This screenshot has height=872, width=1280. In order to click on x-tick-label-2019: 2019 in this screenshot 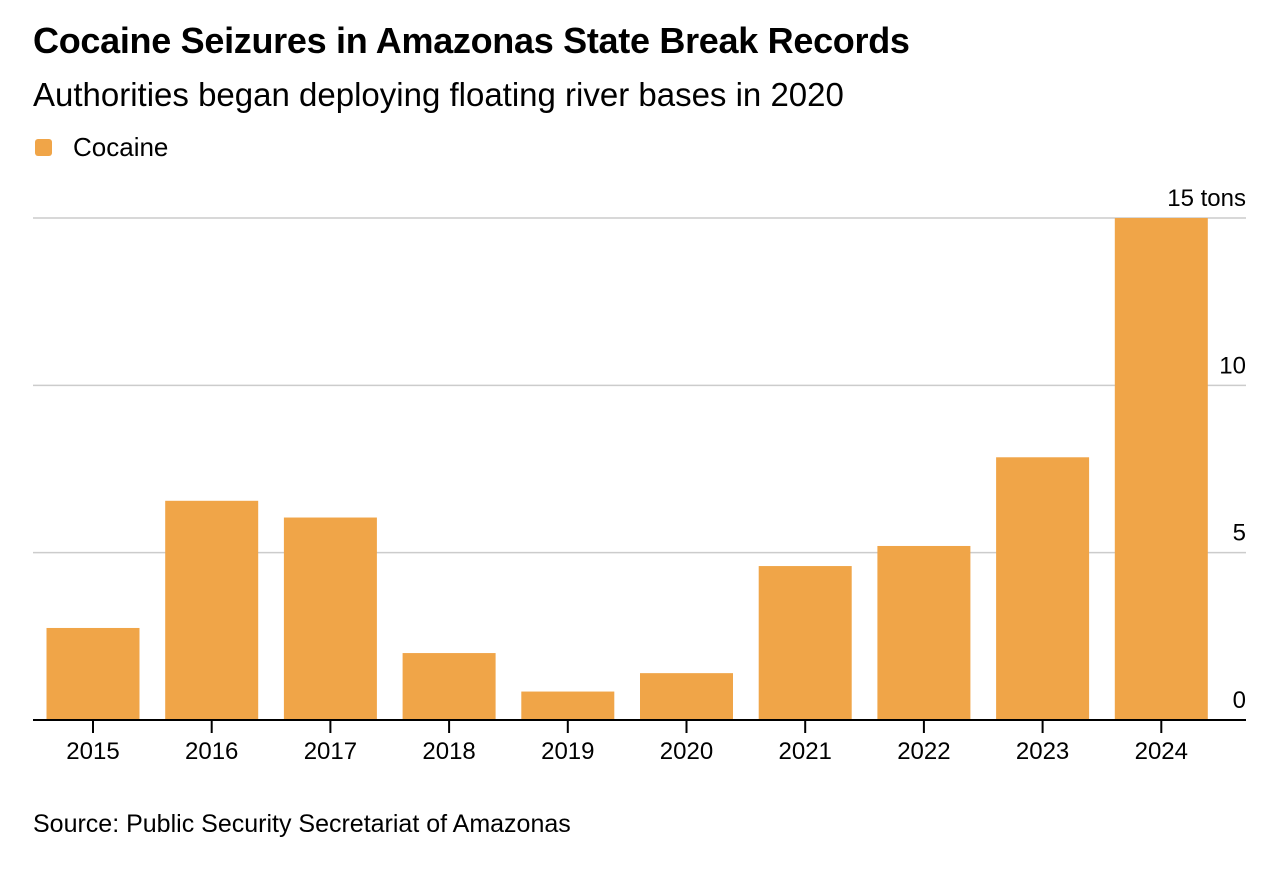, I will do `click(567, 751)`.